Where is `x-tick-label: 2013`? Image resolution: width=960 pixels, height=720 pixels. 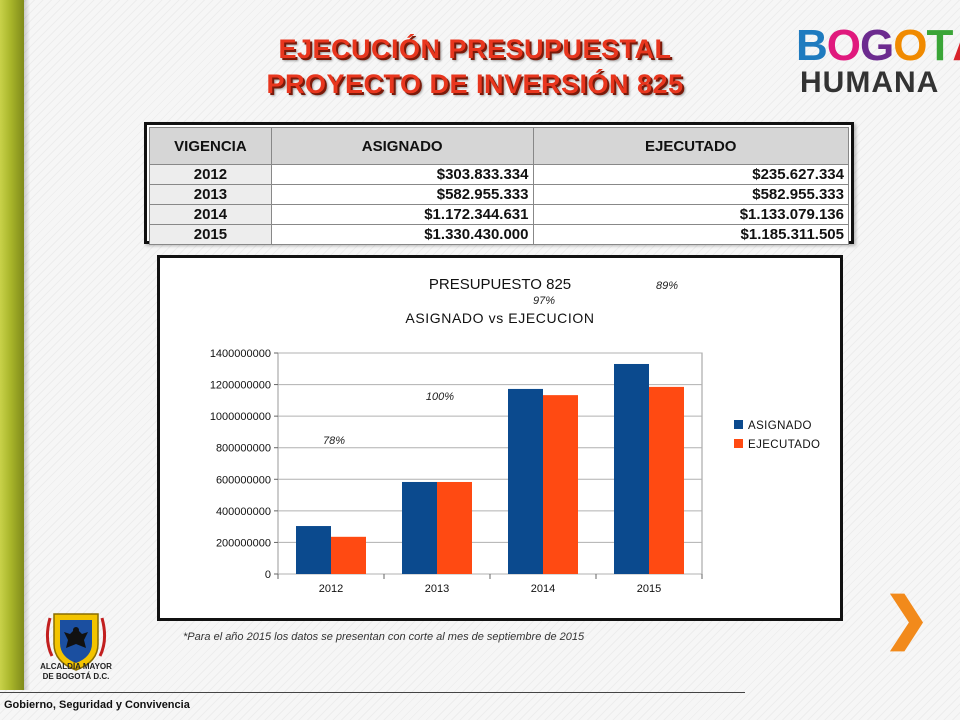
x-tick-label: 2013 is located at coordinates (437, 589).